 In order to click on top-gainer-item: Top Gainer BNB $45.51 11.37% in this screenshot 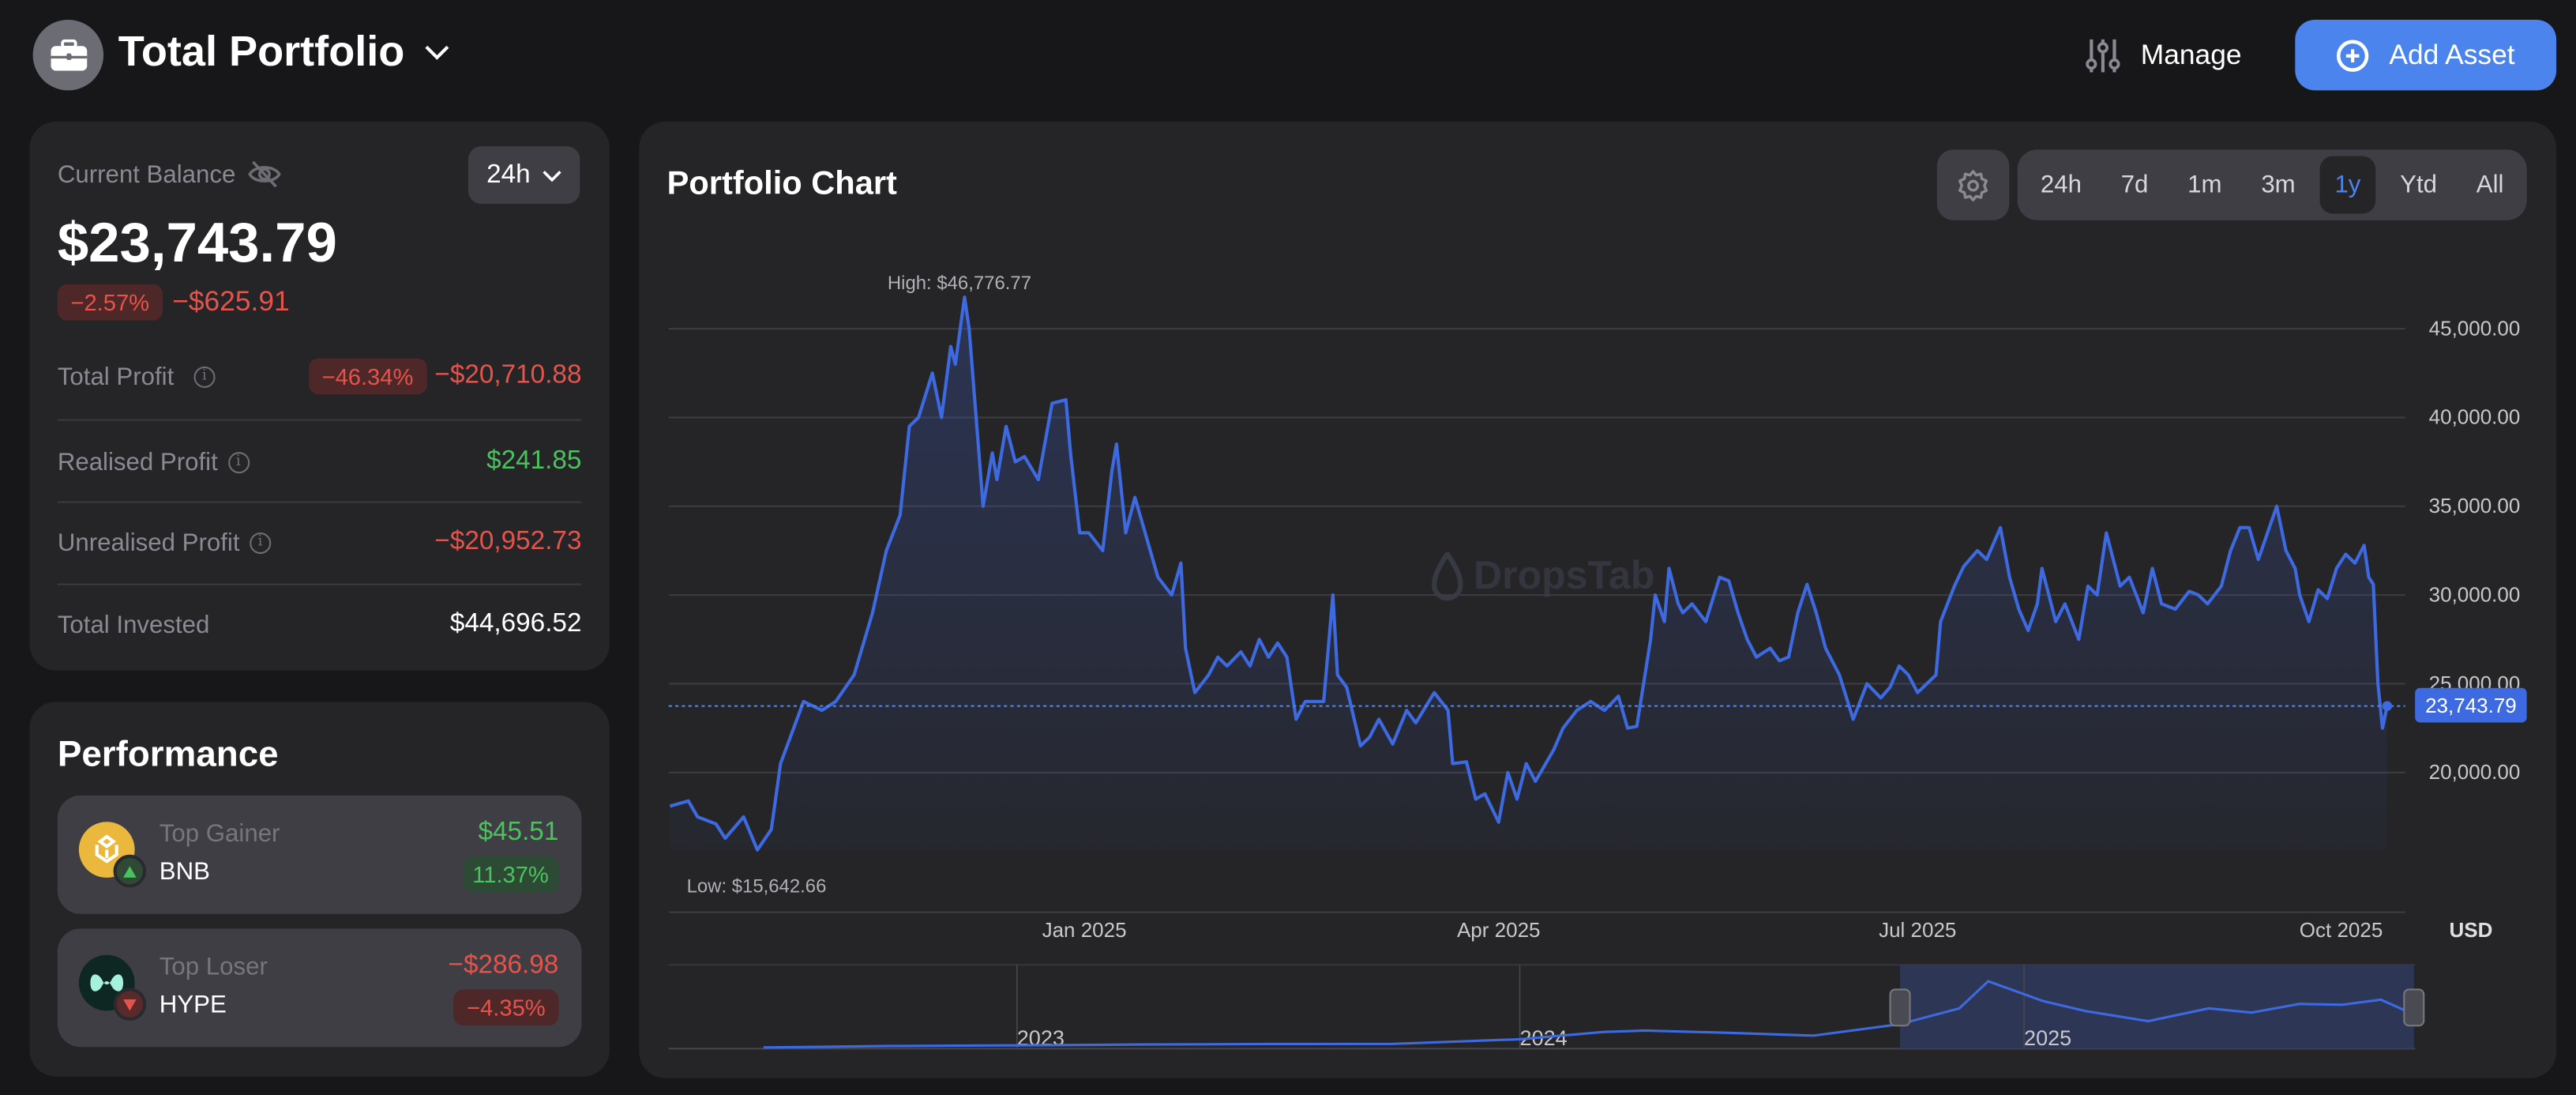, I will do `click(319, 854)`.